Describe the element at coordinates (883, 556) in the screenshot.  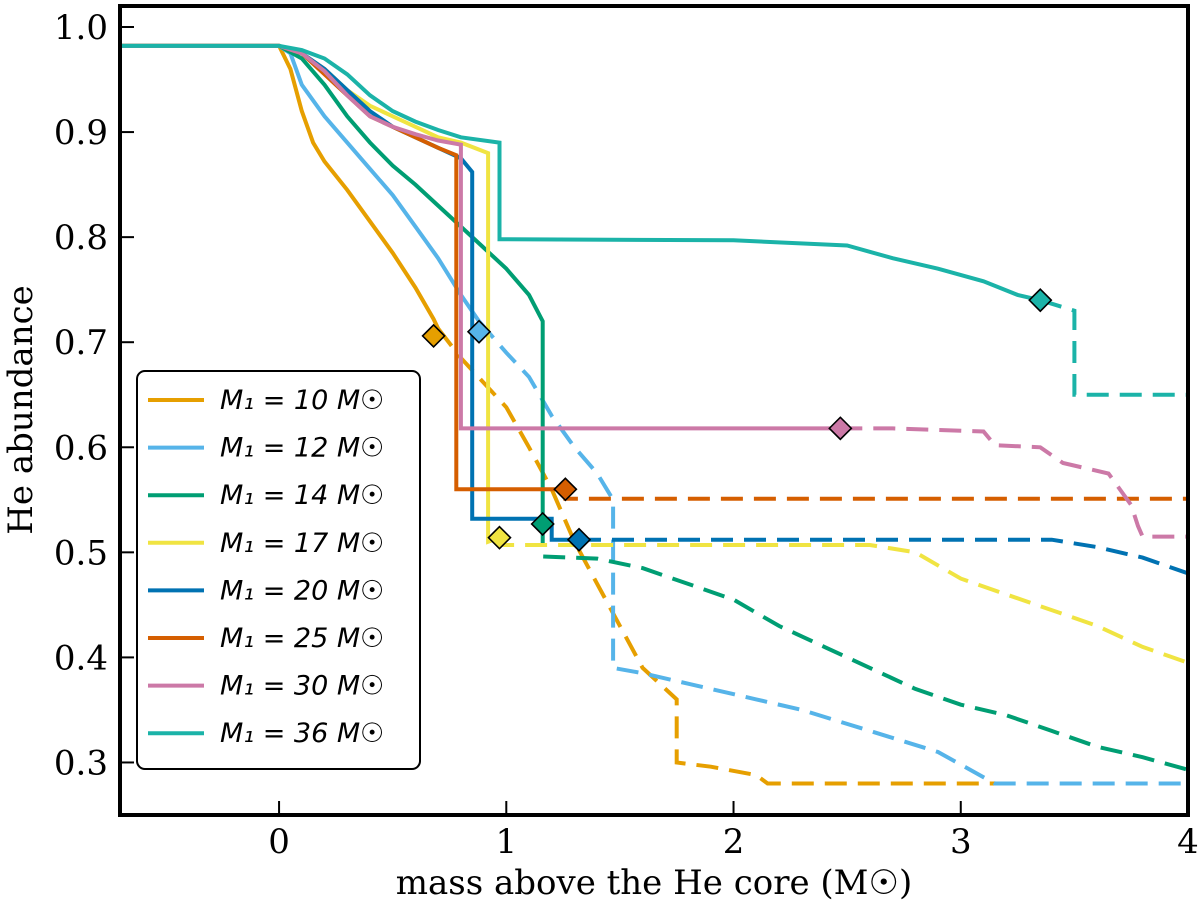
I see `series-5-dashed-line` at that location.